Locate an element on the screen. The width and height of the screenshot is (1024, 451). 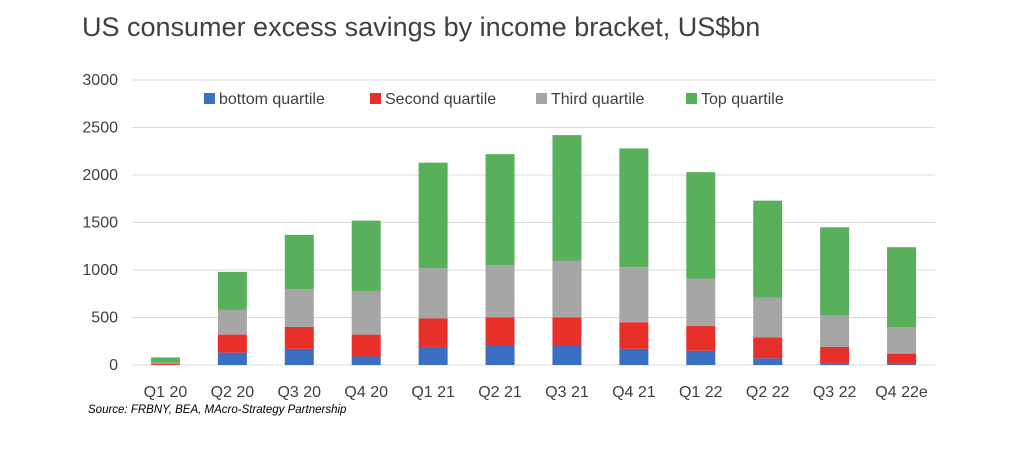
y-tick-label: 1000 is located at coordinates (100, 270).